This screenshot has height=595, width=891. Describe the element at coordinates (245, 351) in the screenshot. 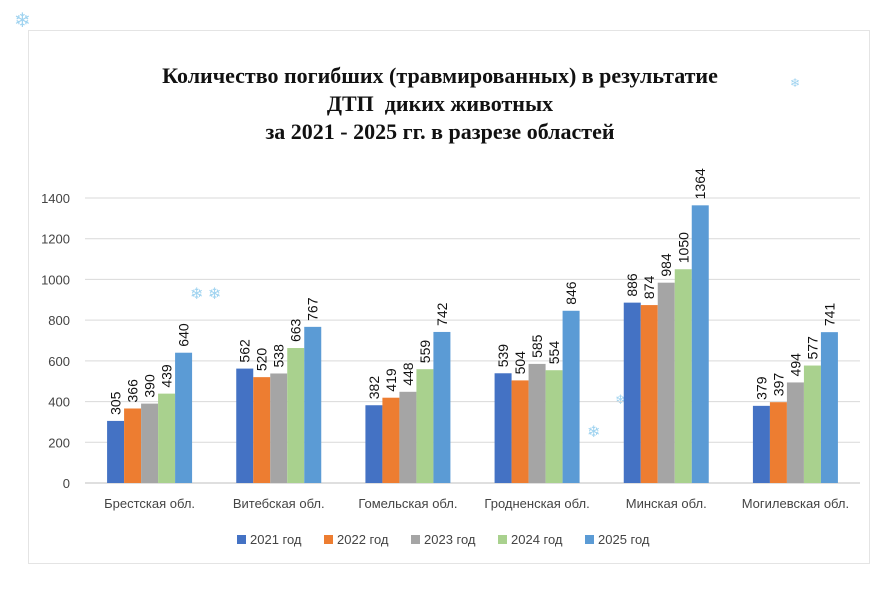

I see `data-label: 562` at that location.